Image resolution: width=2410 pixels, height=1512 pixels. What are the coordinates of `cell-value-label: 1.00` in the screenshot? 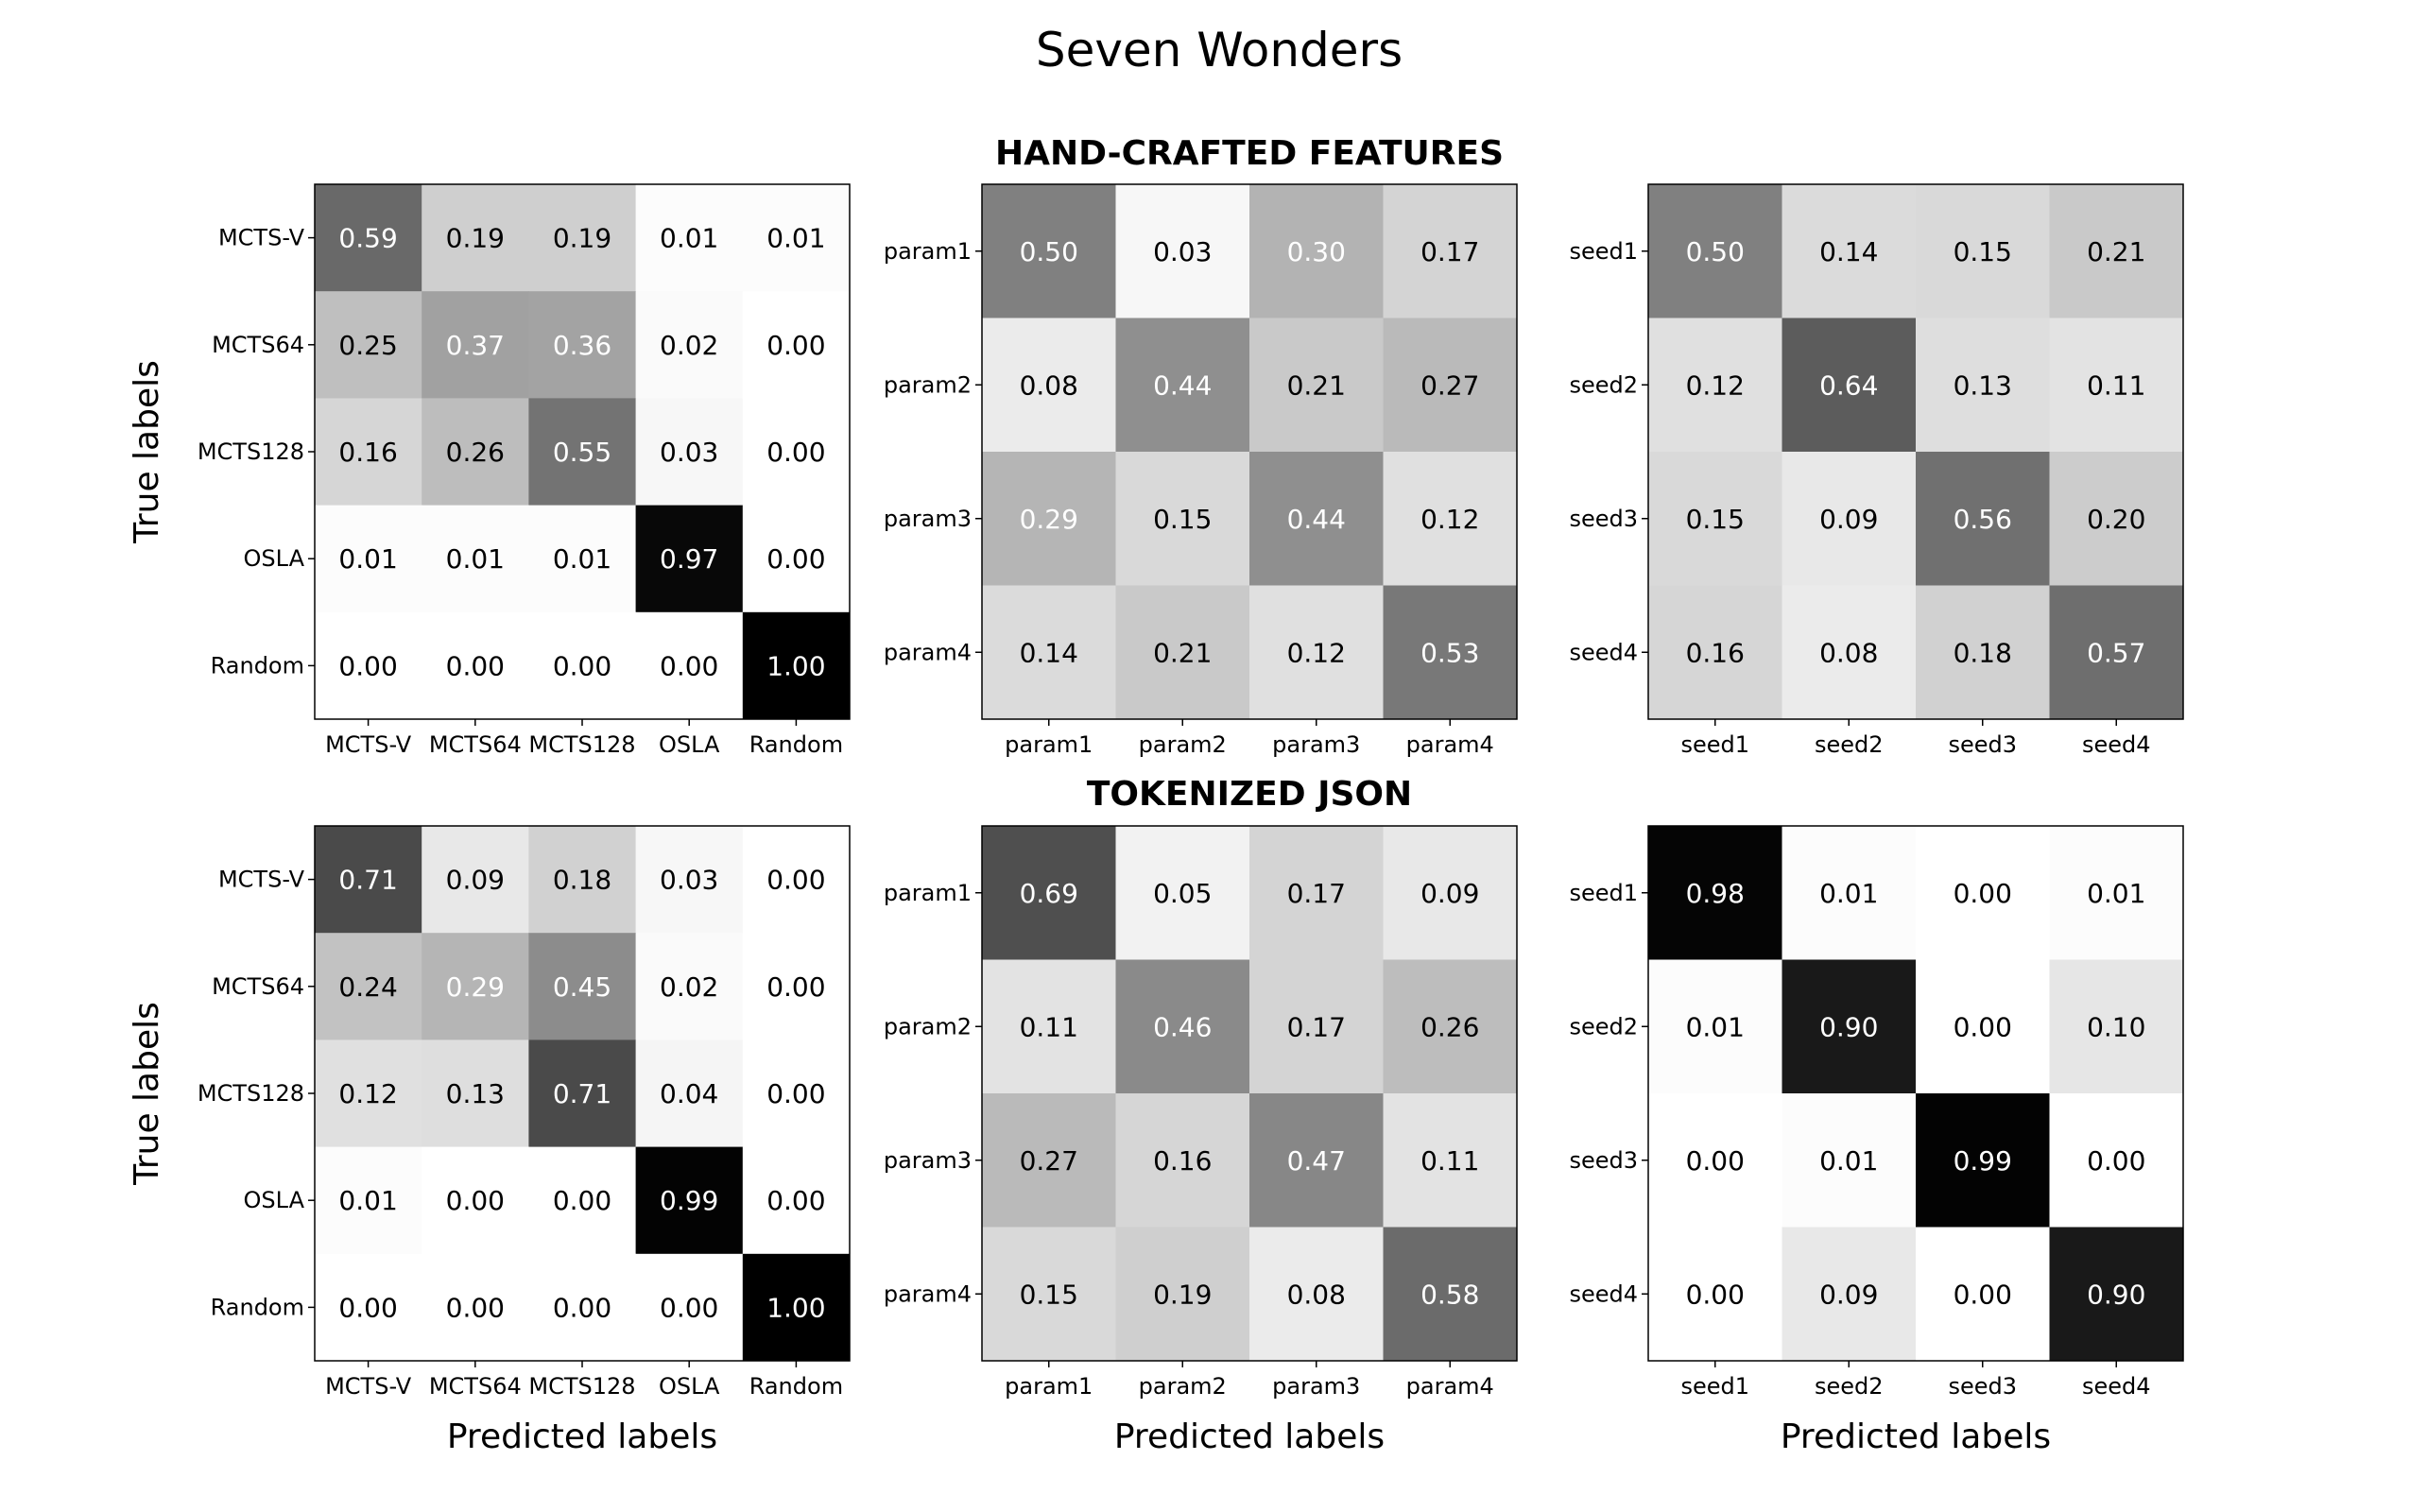 It's located at (795, 665).